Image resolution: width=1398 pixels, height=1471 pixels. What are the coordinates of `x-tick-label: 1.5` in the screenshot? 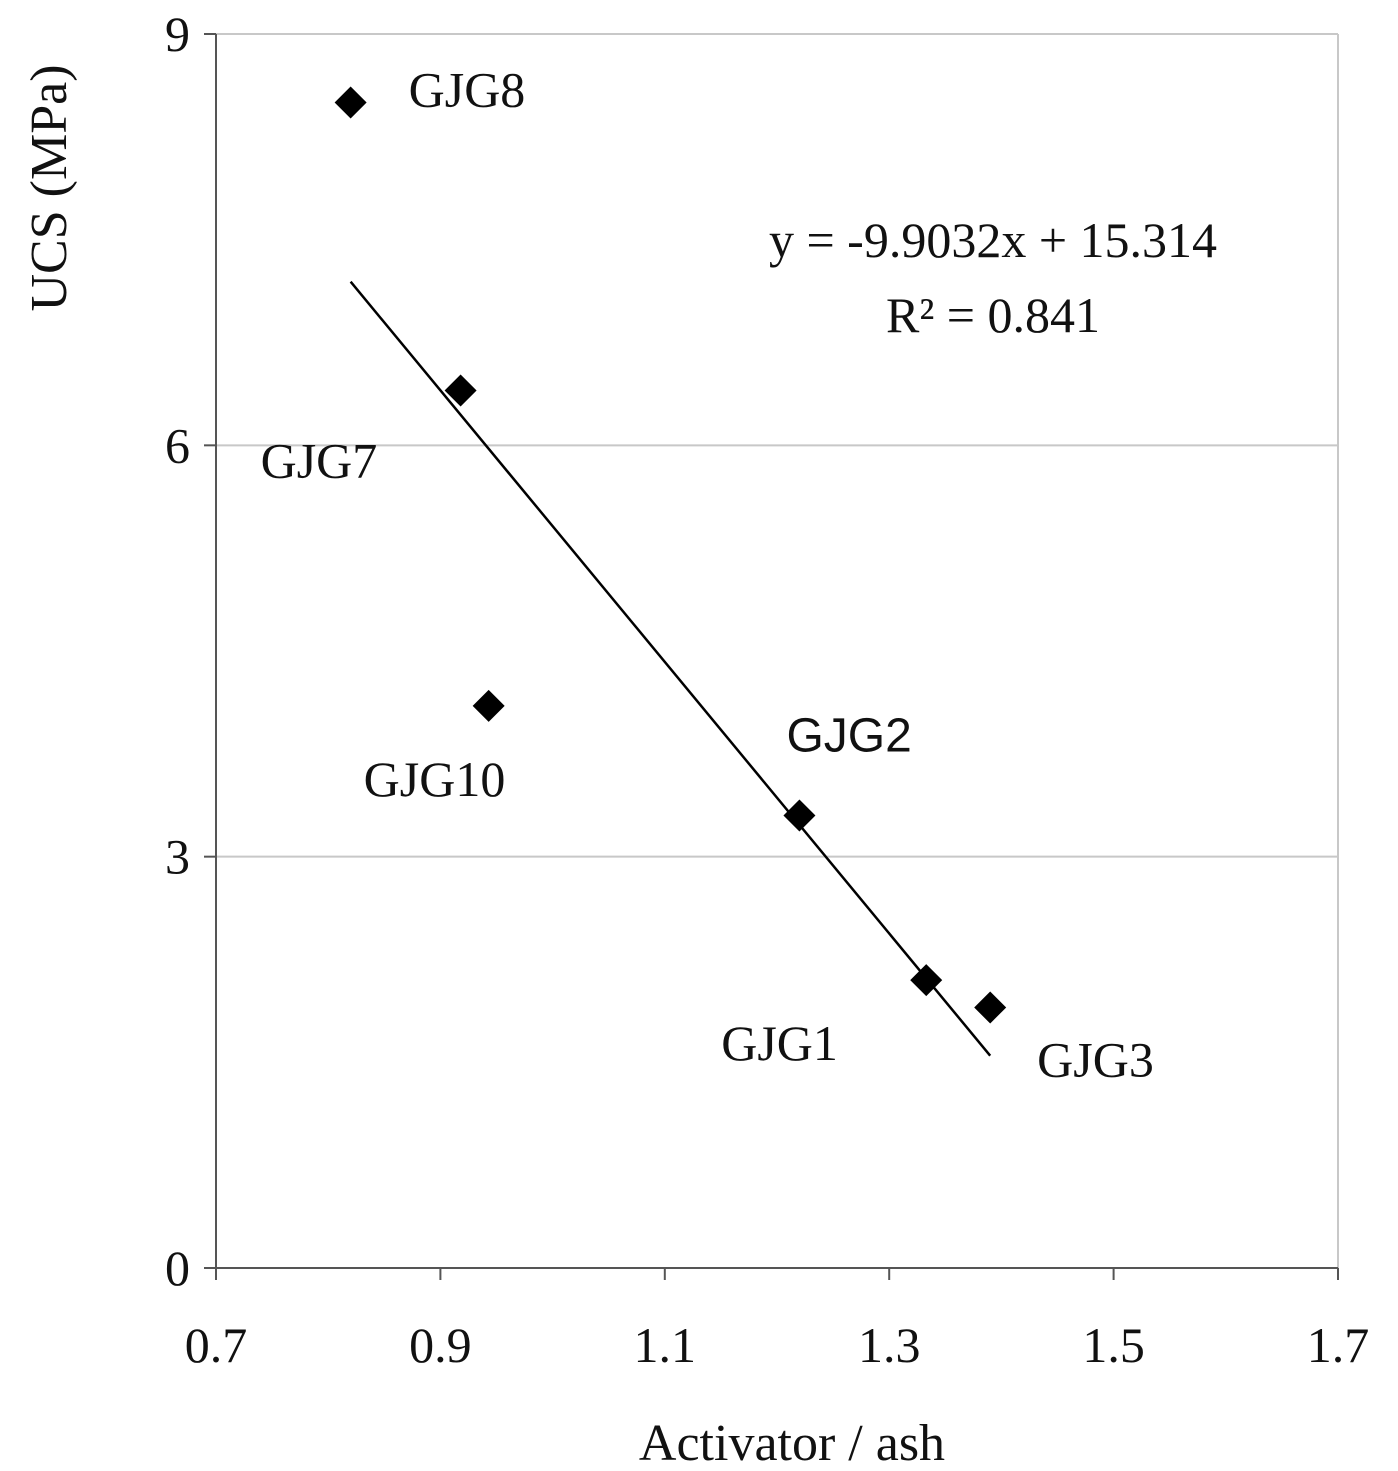 It's located at (1113, 1345).